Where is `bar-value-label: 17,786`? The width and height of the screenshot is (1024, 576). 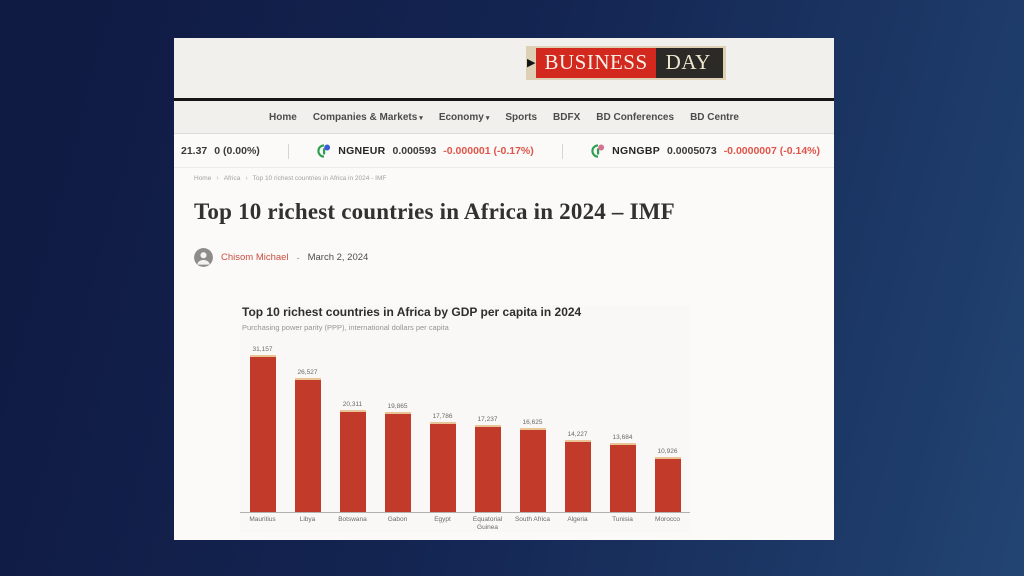 bar-value-label: 17,786 is located at coordinates (442, 416).